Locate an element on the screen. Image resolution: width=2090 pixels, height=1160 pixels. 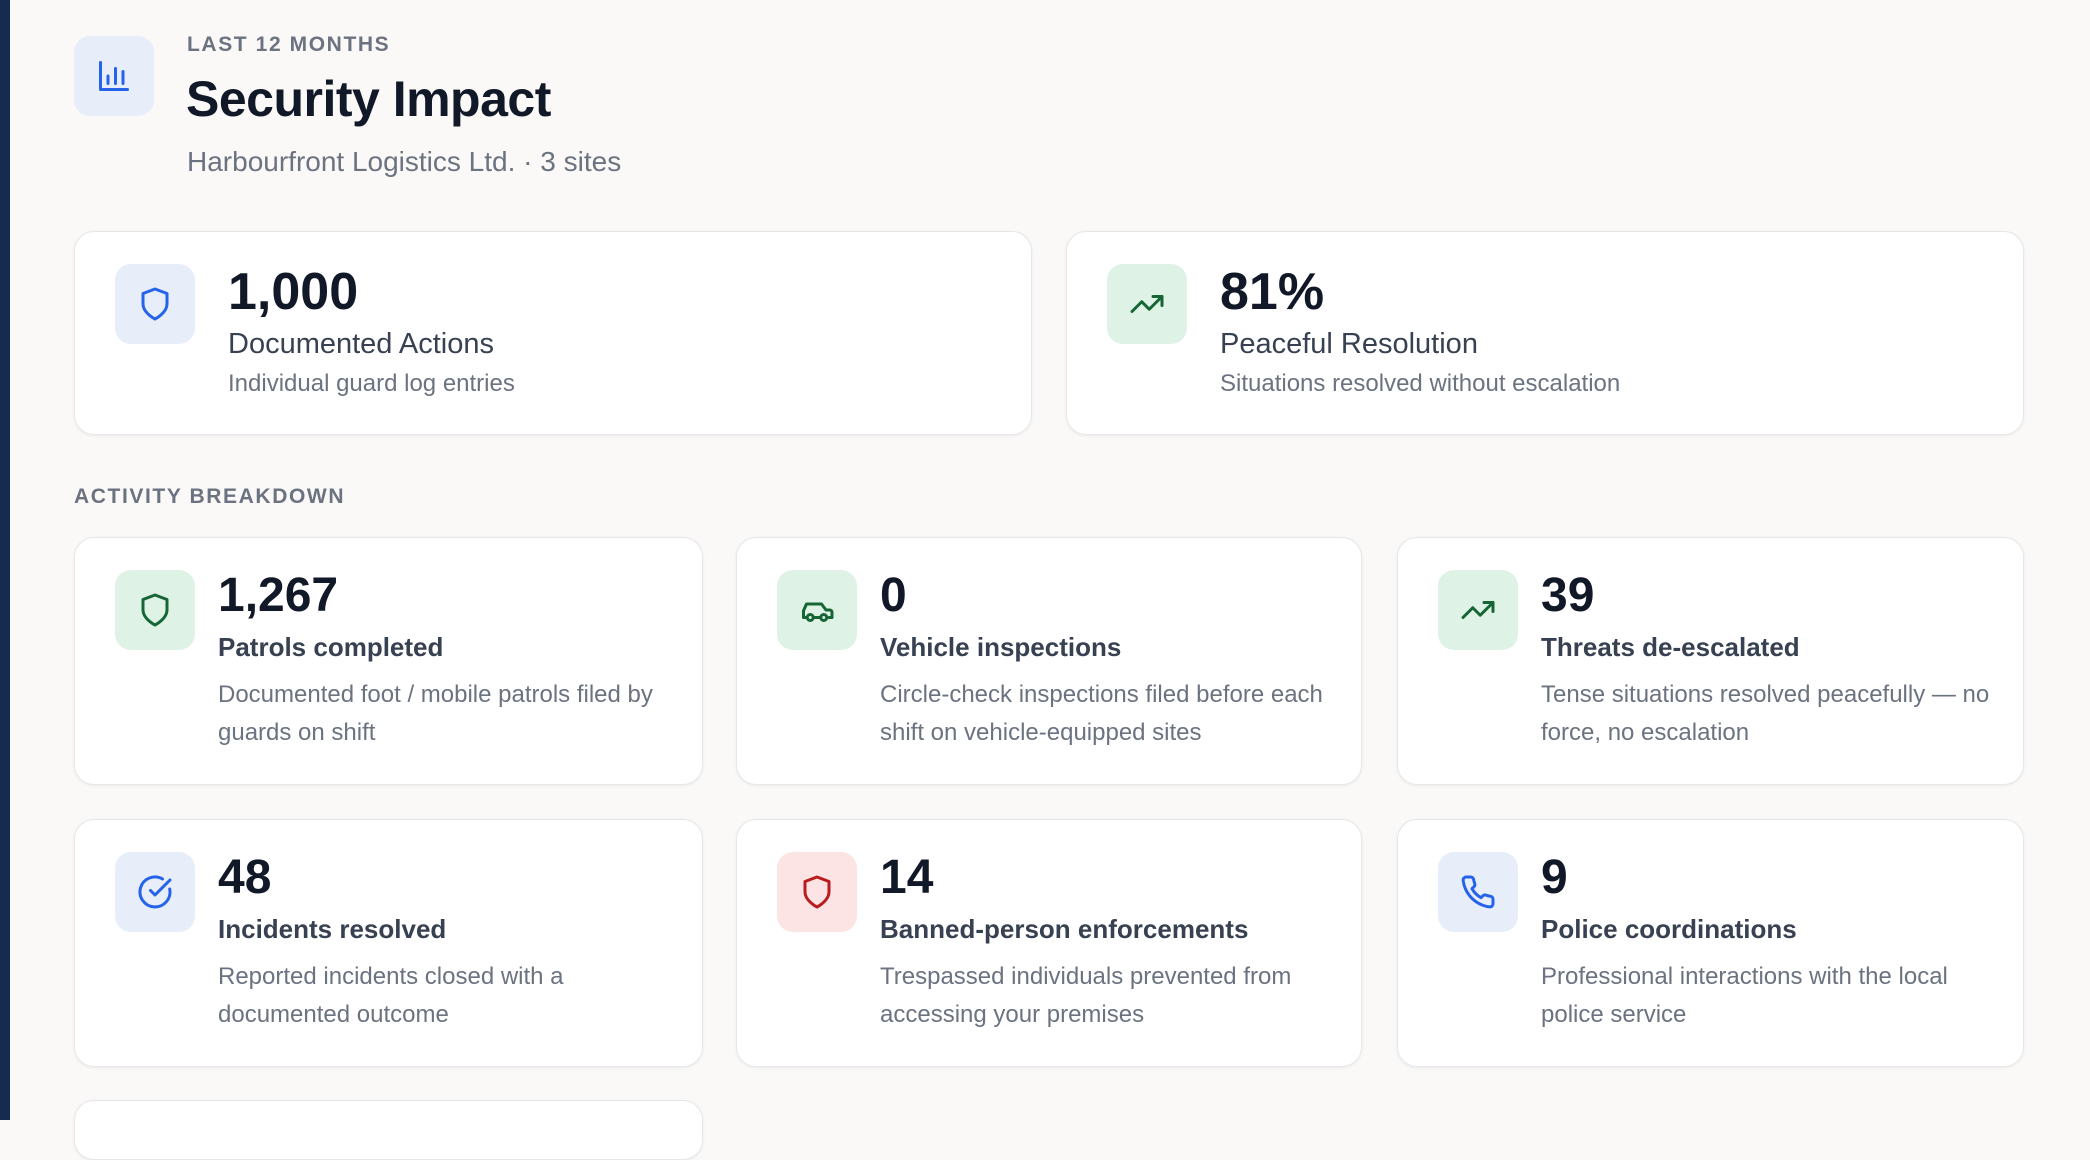
stat-title: Police coordinations is located at coordinates (1669, 929).